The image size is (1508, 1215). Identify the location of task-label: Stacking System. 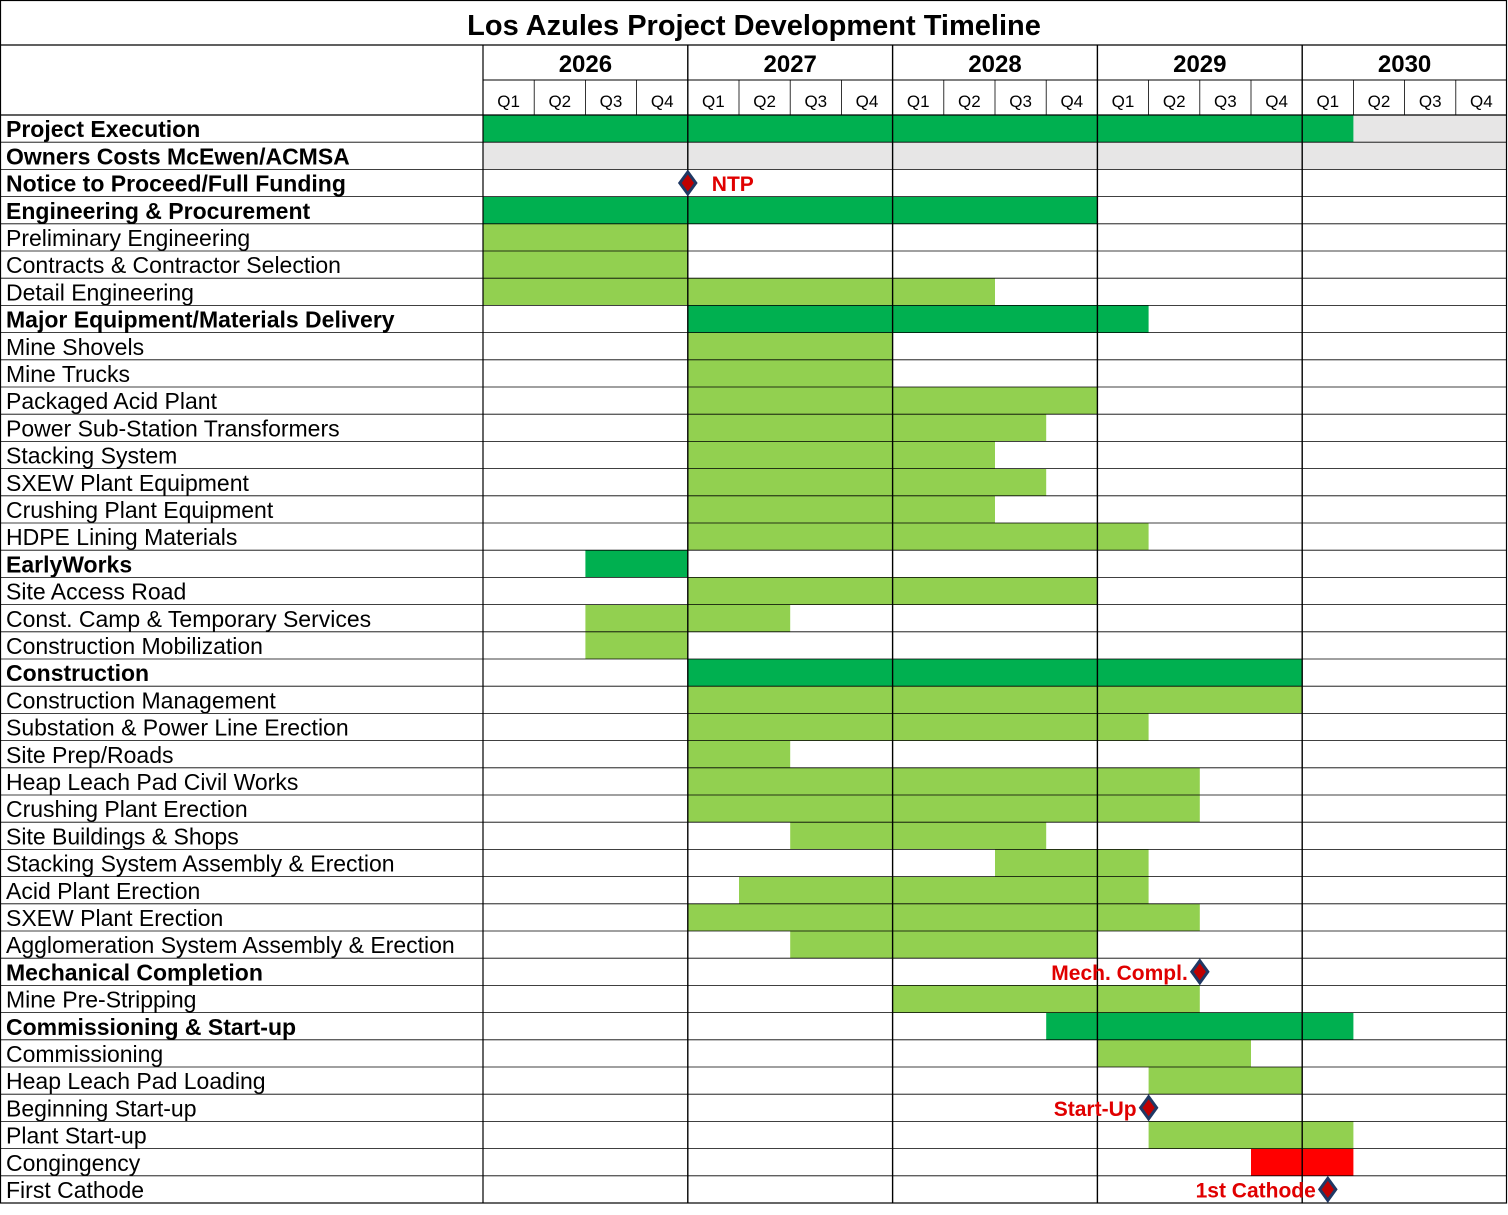
(91, 456).